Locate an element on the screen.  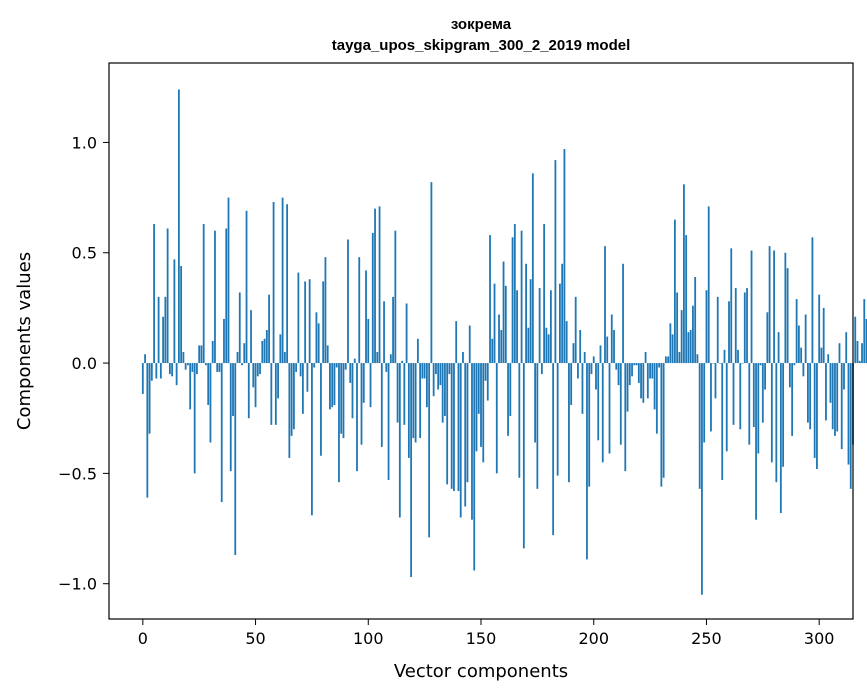
x-tick-label: 0 is located at coordinates (143, 638).